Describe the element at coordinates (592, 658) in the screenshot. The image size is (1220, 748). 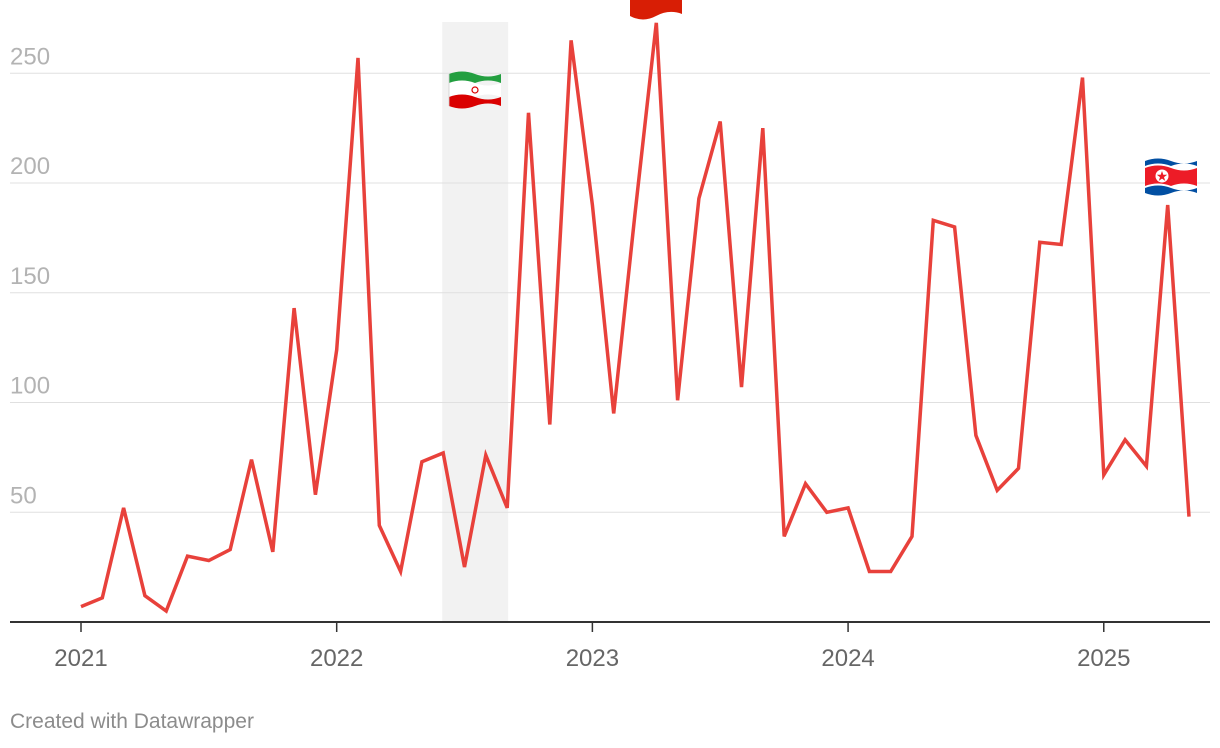
I see `x-tick-label: 2023` at that location.